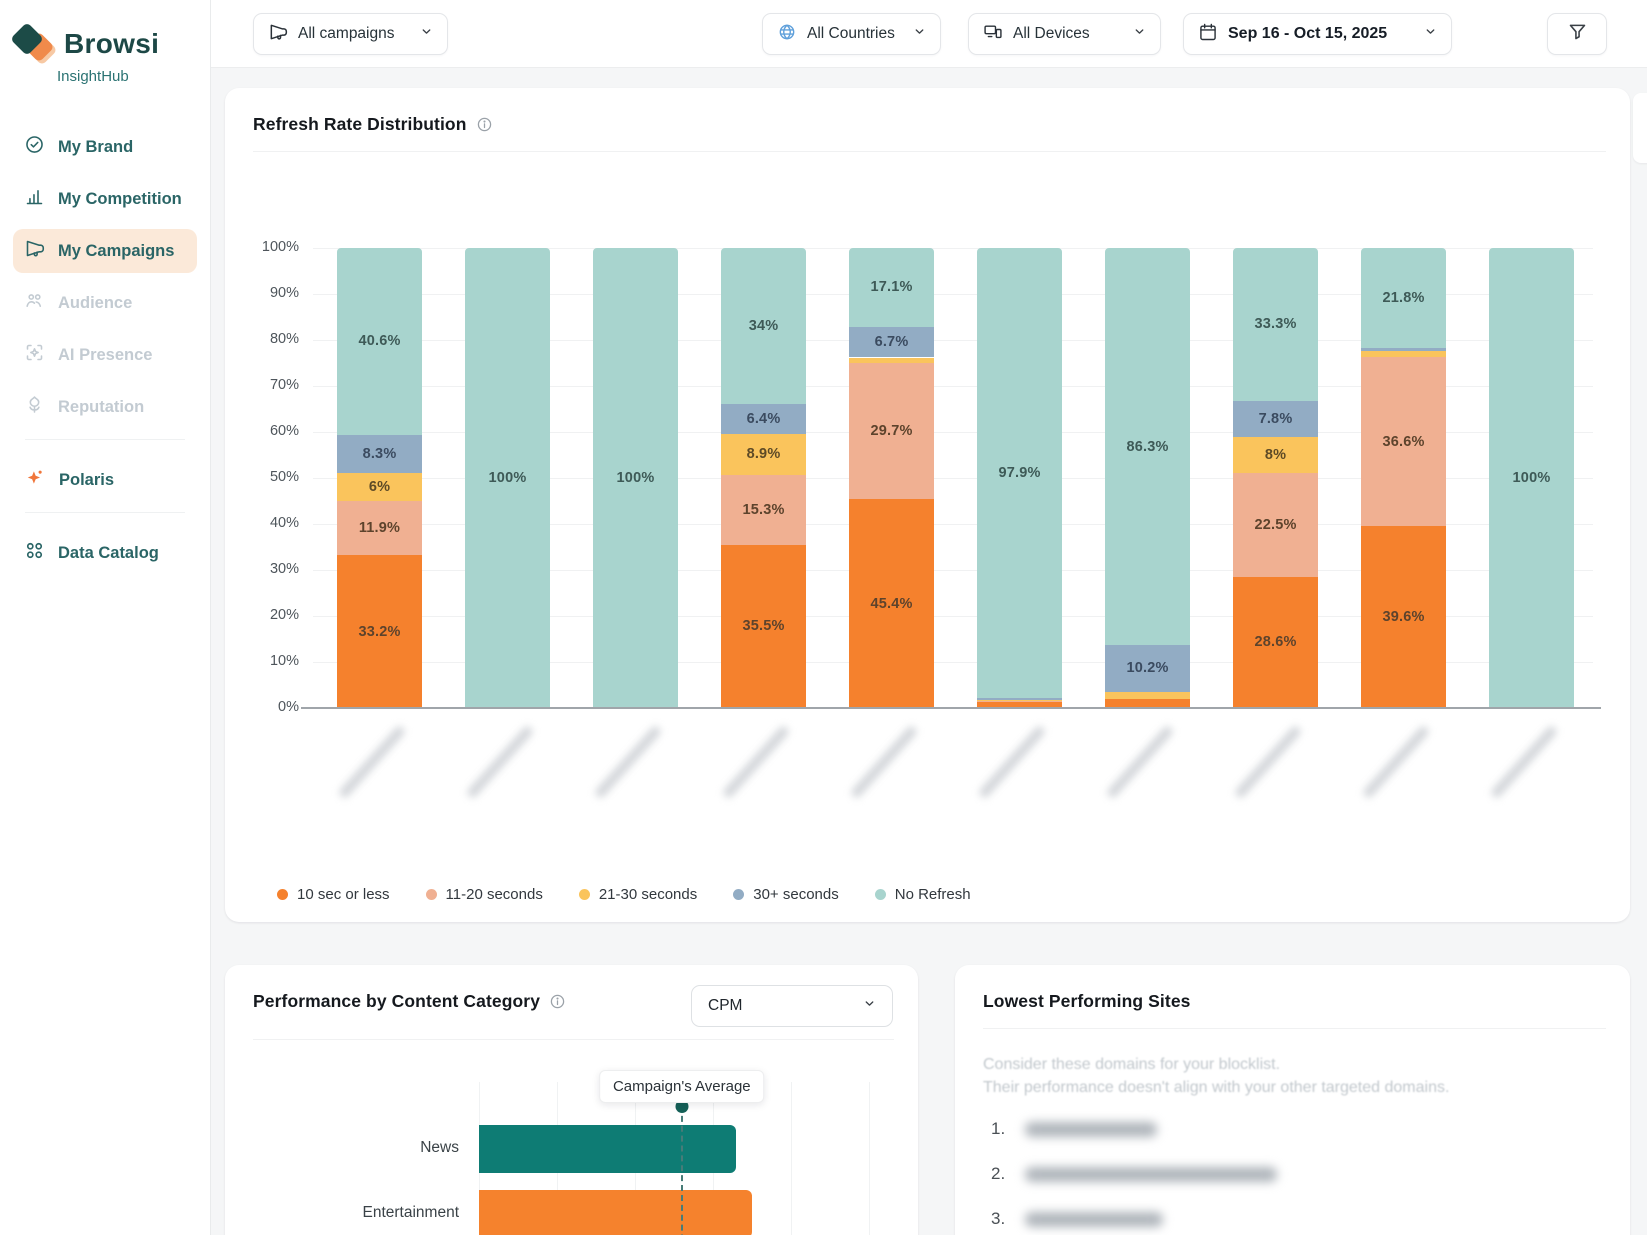 This screenshot has width=1647, height=1235. I want to click on segment-label: 21.8%, so click(1403, 298).